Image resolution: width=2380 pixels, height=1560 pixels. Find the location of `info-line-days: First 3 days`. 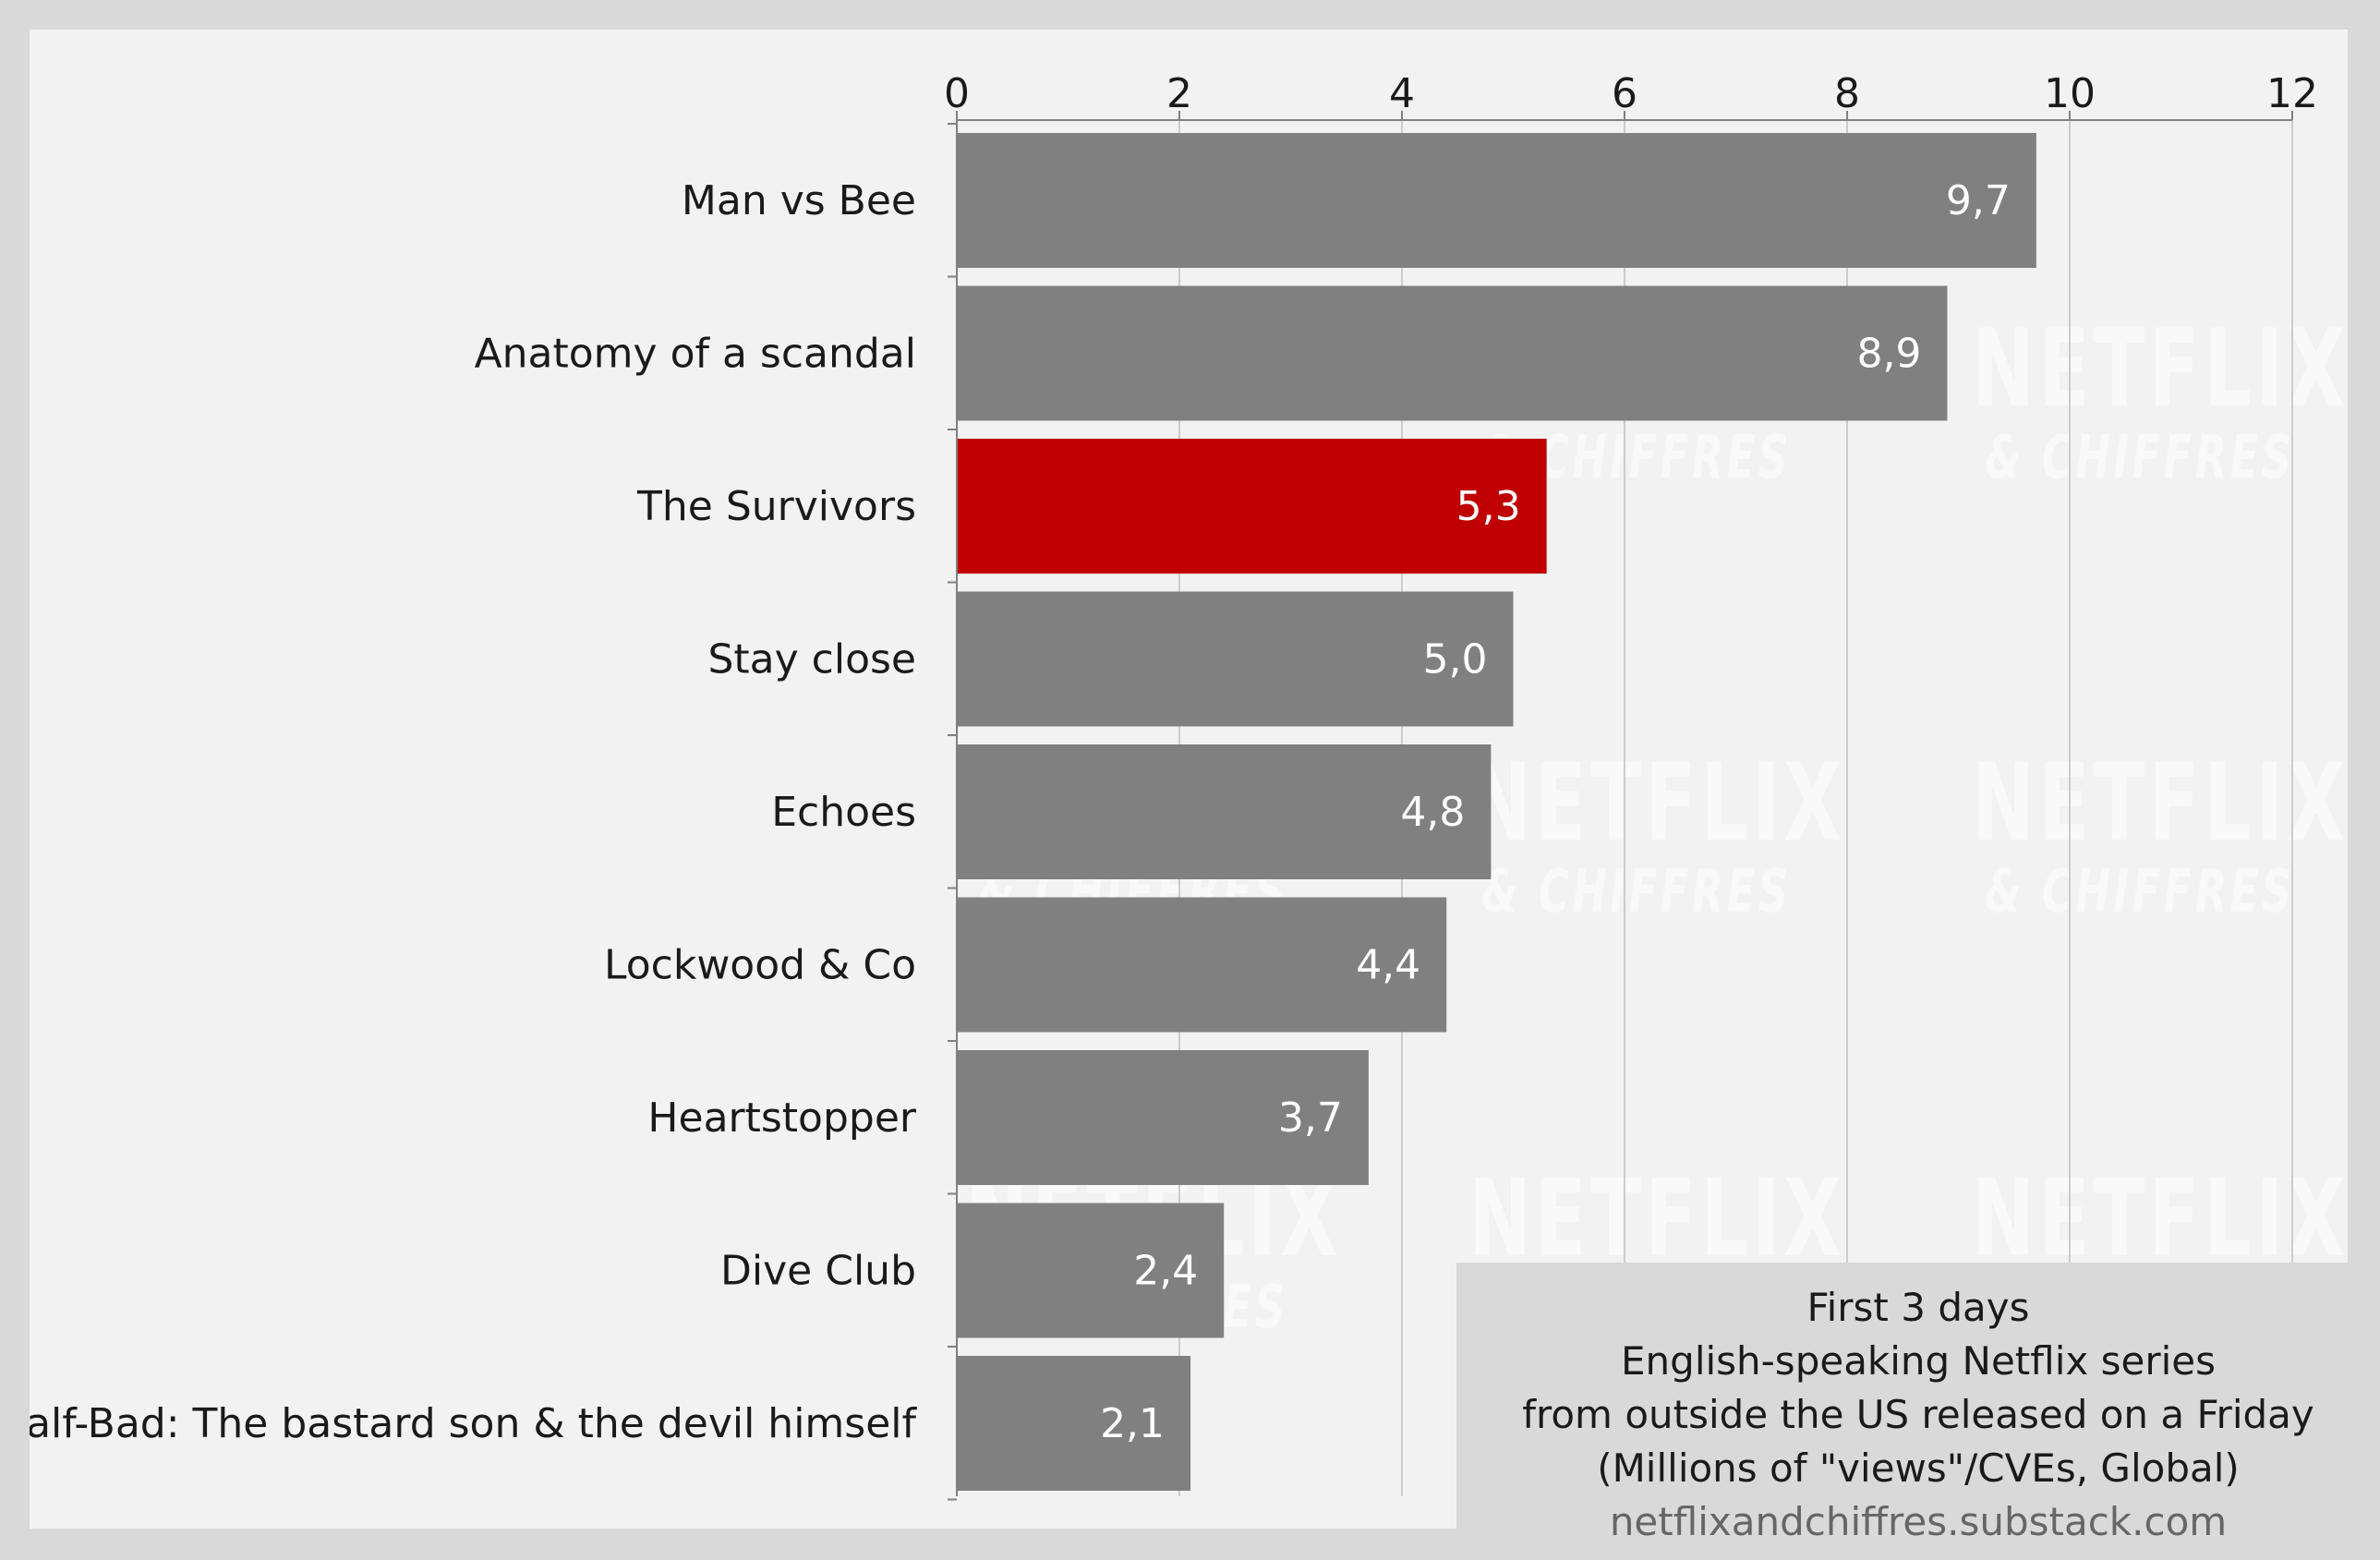

info-line-days: First 3 days is located at coordinates (1918, 1307).